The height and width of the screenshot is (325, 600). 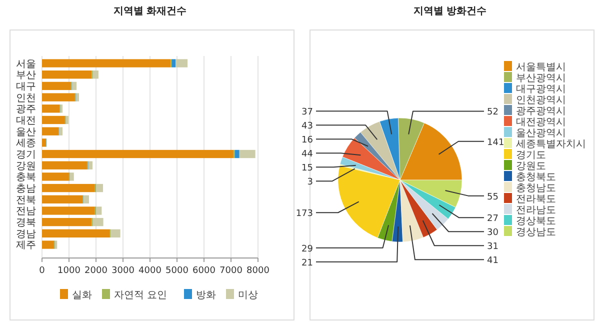 I want to click on legend-label: 경상북도, so click(x=536, y=221).